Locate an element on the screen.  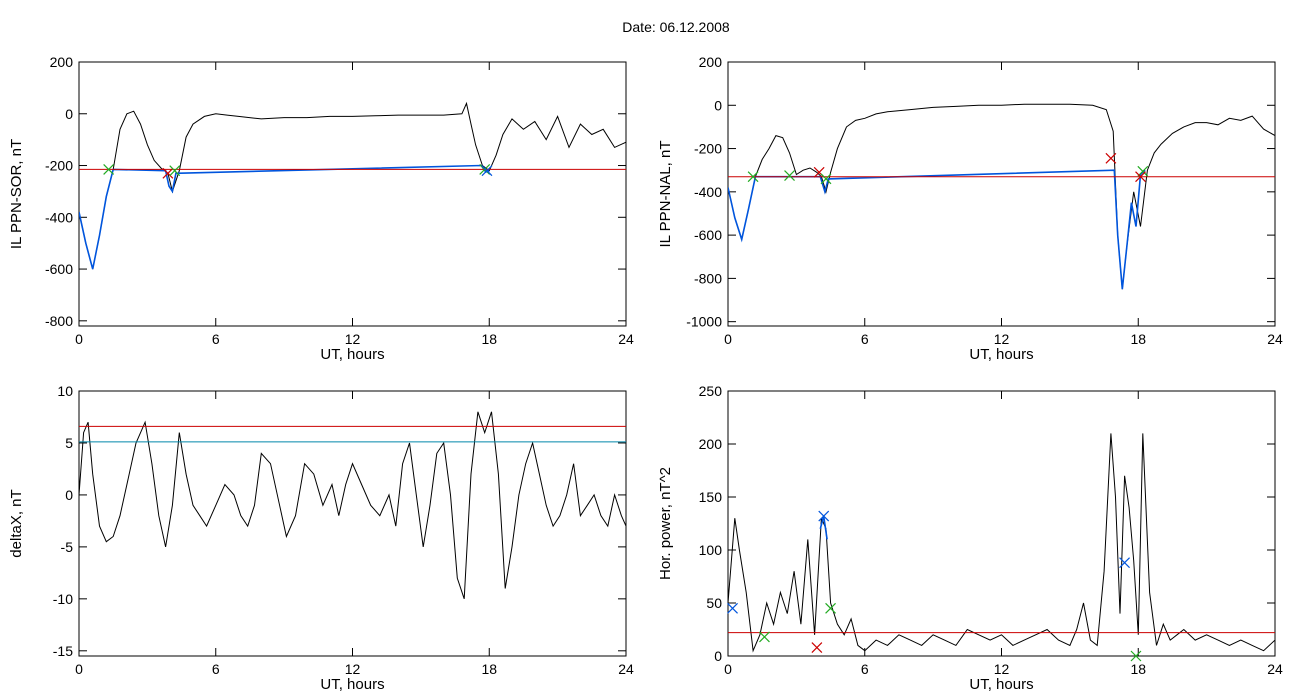
y-tick-label: 150 is located at coordinates (711, 497).